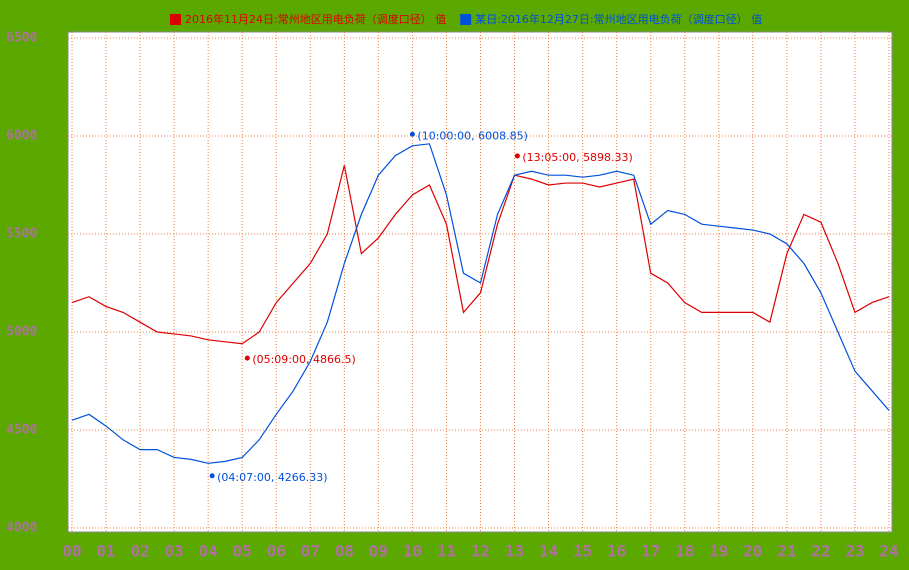  Describe the element at coordinates (105, 551) in the screenshot. I see `x-tick-label: 01` at that location.